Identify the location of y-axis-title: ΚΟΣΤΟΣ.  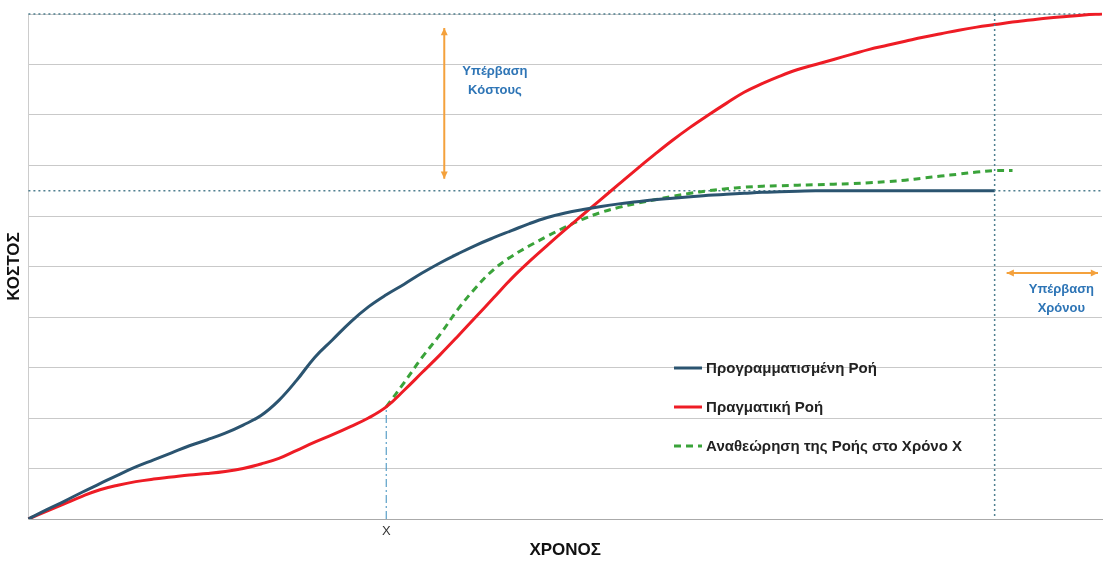
(13, 266).